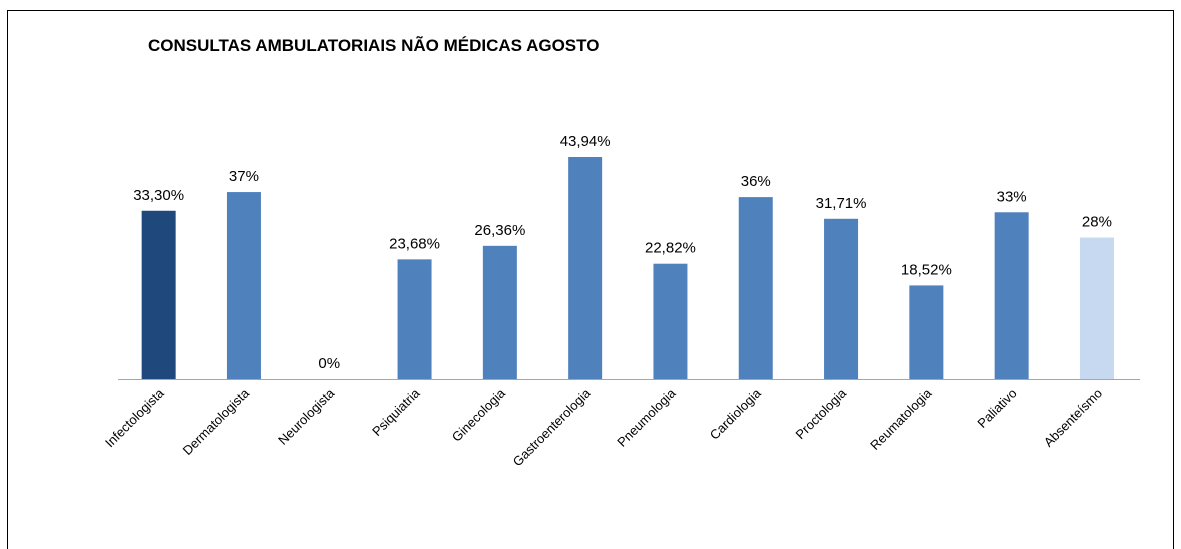  I want to click on value-label: 28%, so click(1097, 222).